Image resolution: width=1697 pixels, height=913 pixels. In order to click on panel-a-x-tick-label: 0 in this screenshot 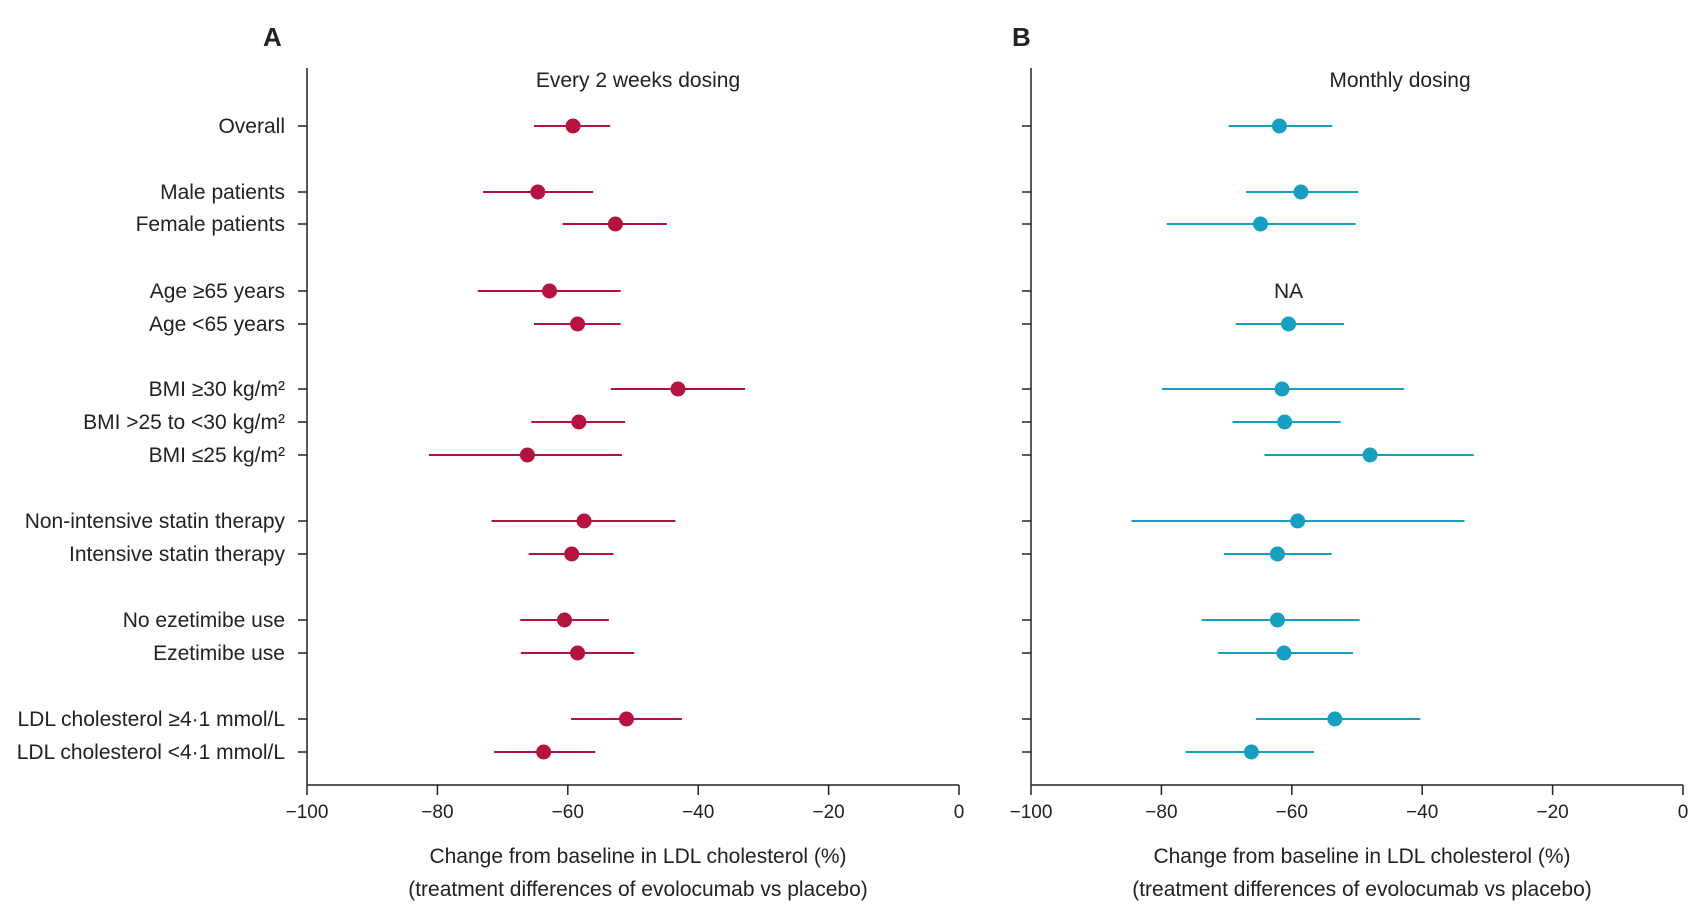, I will do `click(959, 812)`.